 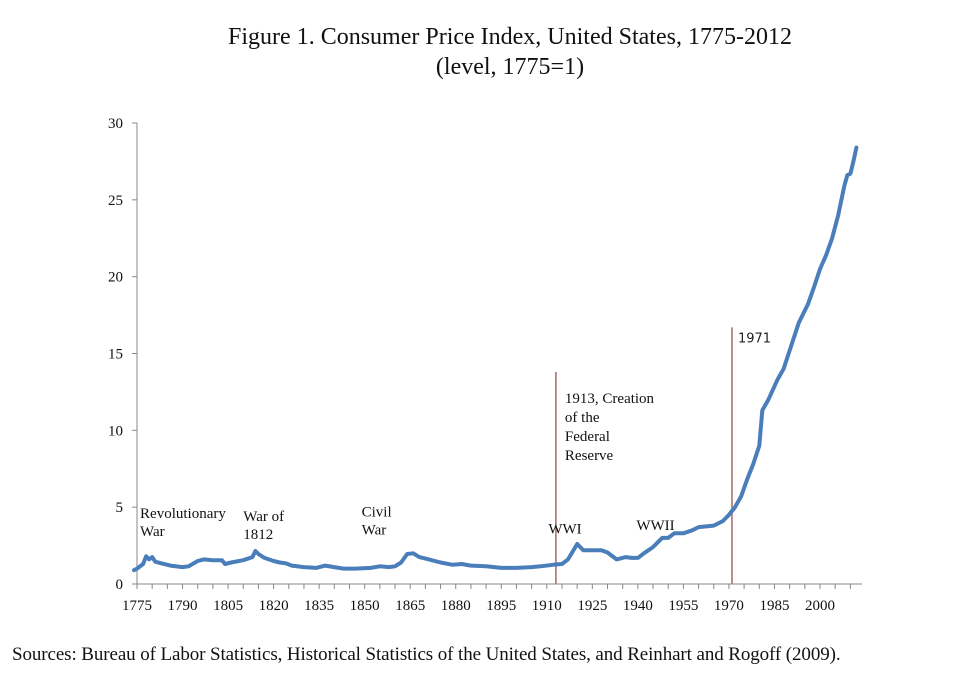 What do you see at coordinates (319, 606) in the screenshot?
I see `x-tick-label: 1835` at bounding box center [319, 606].